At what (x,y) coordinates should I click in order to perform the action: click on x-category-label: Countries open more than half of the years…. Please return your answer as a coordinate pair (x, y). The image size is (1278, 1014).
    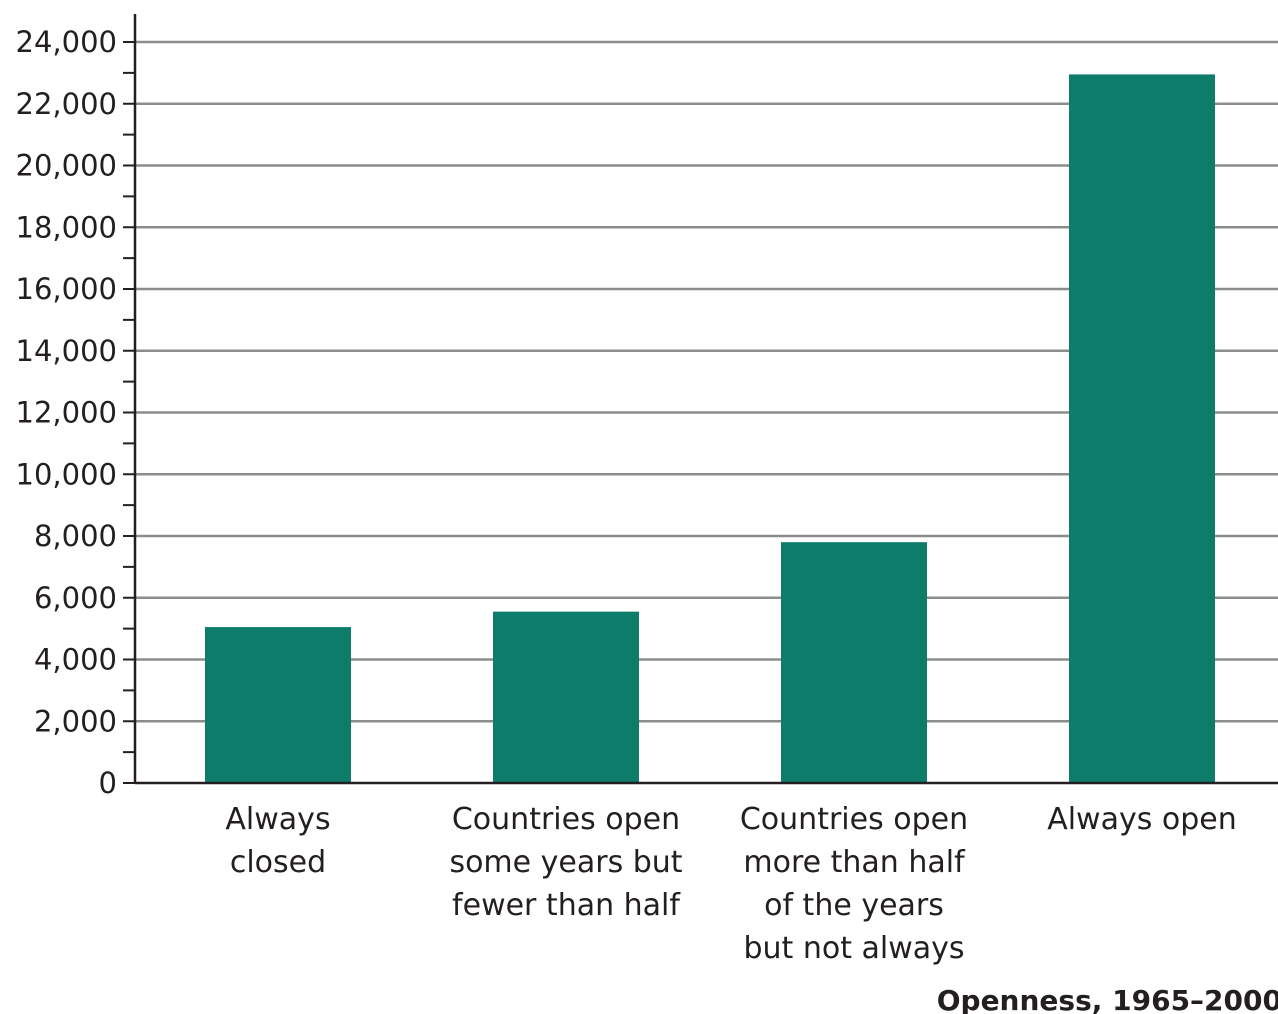
    Looking at the image, I should click on (854, 884).